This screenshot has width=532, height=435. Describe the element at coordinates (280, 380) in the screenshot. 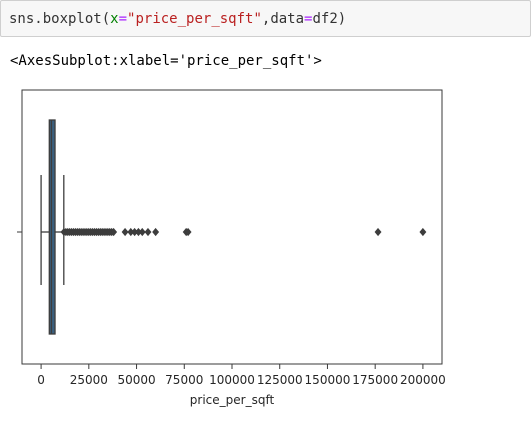

I see `x-tick-label: 125000` at that location.